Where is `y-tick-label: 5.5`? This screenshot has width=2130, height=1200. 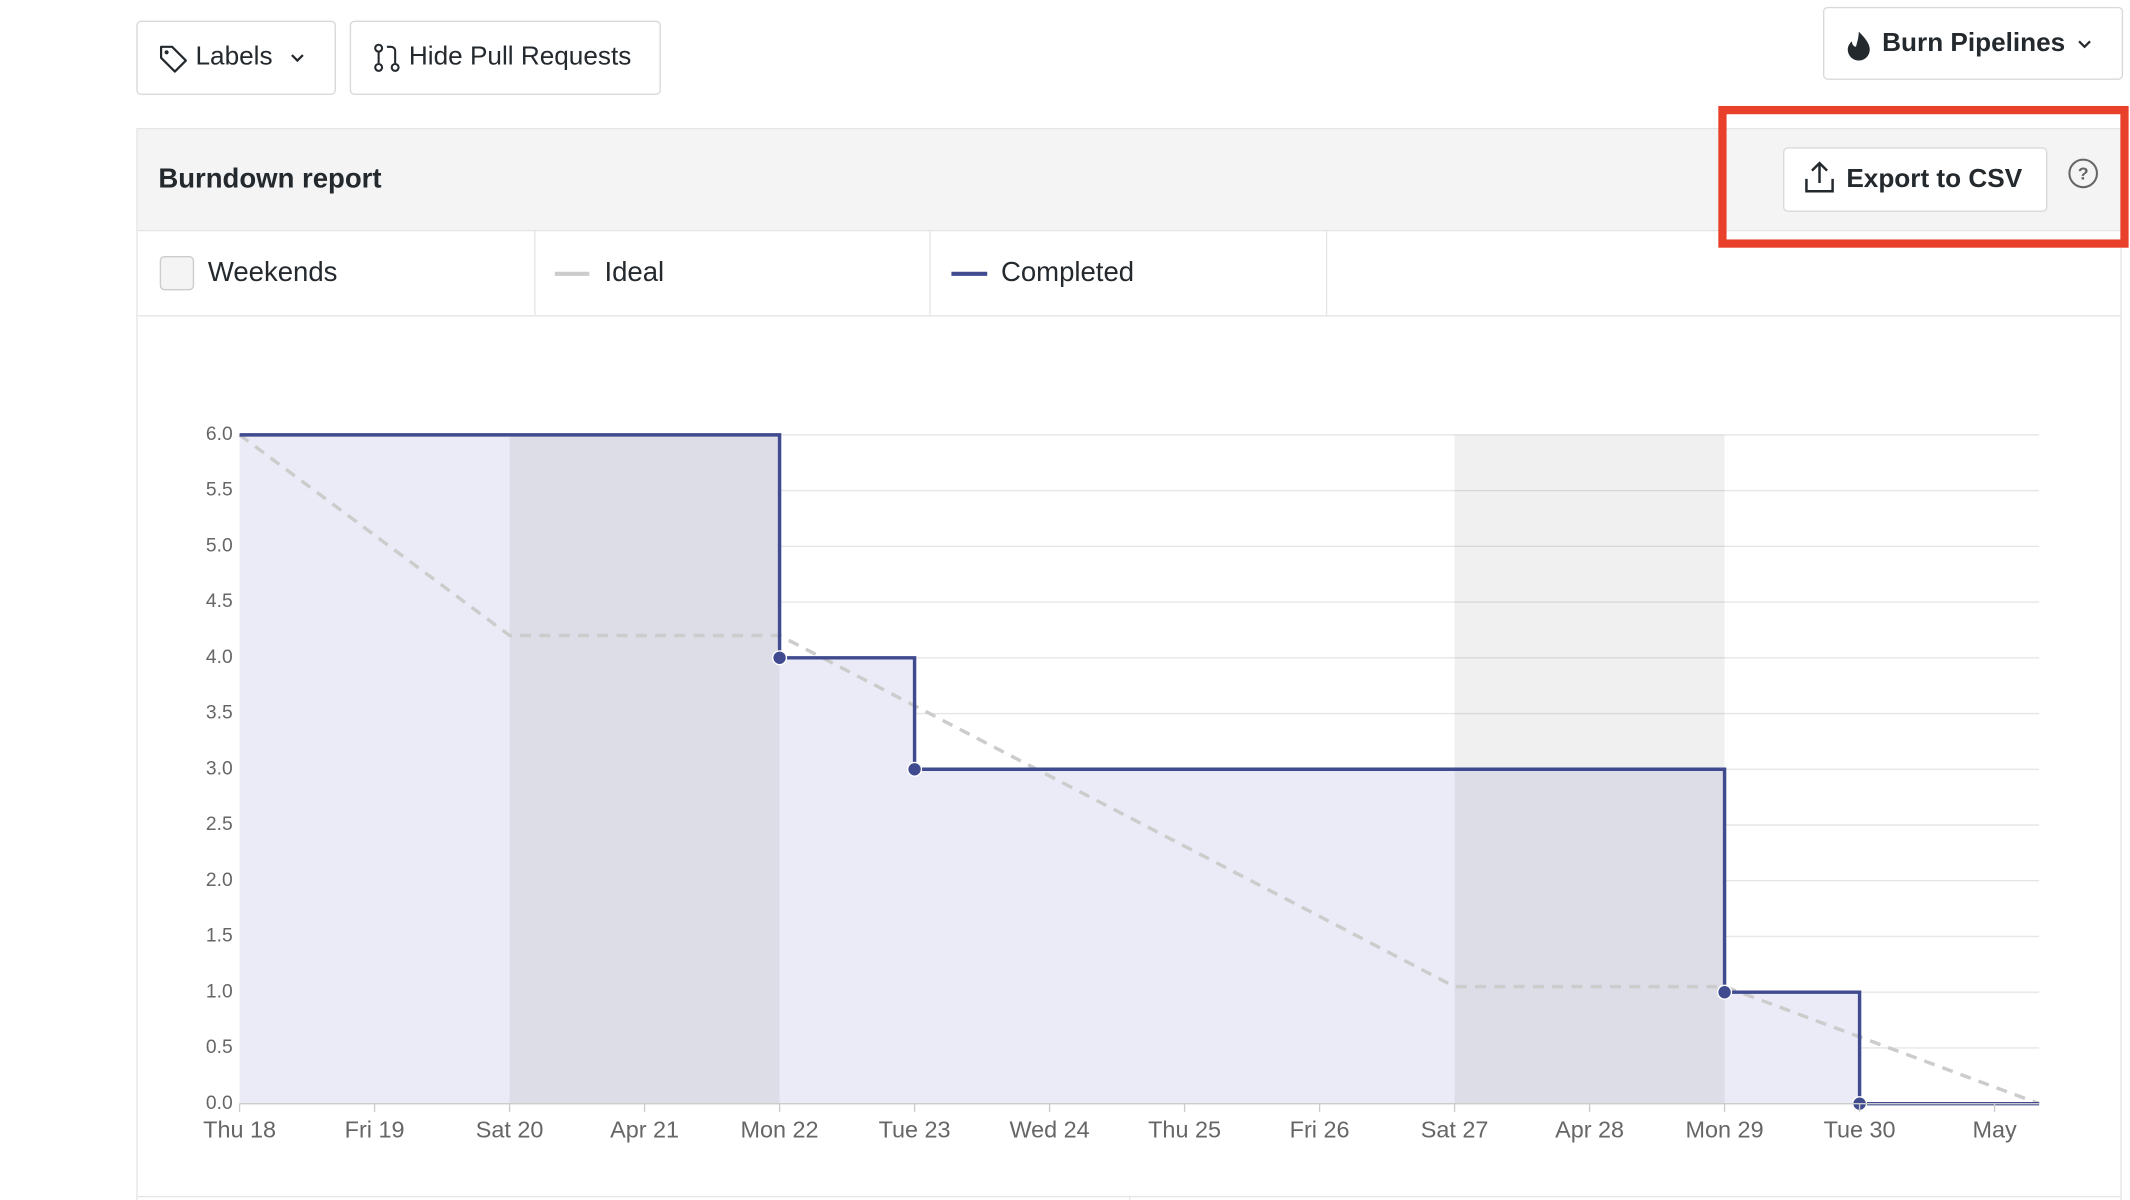 y-tick-label: 5.5 is located at coordinates (219, 490).